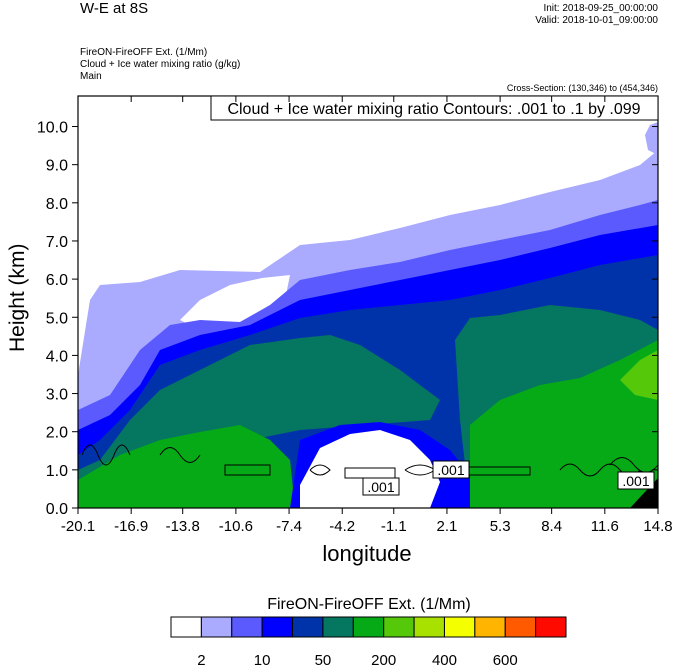 The height and width of the screenshot is (667, 674). I want to click on x-tick-label: -13.8, so click(183, 526).